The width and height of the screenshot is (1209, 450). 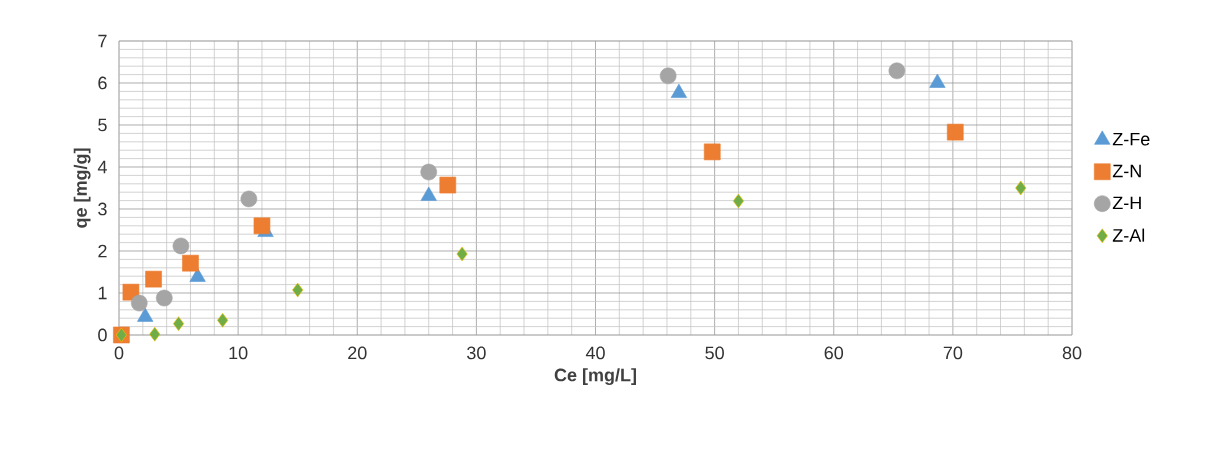 I want to click on x-tick-label: 50, so click(x=714, y=353).